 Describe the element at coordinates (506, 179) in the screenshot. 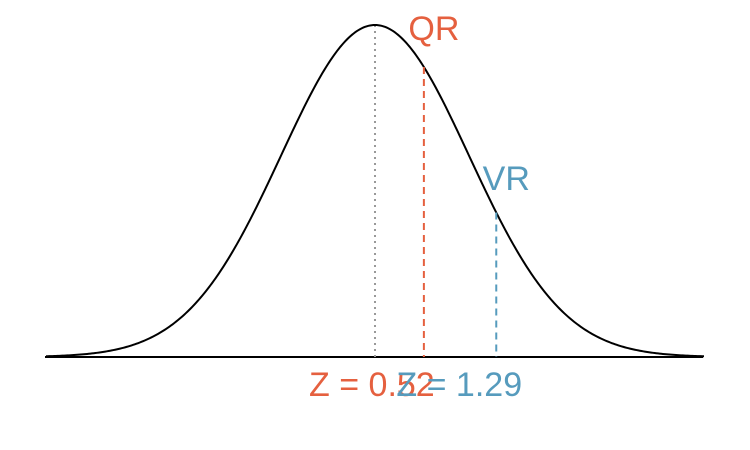

I see `vr-label: VR` at that location.